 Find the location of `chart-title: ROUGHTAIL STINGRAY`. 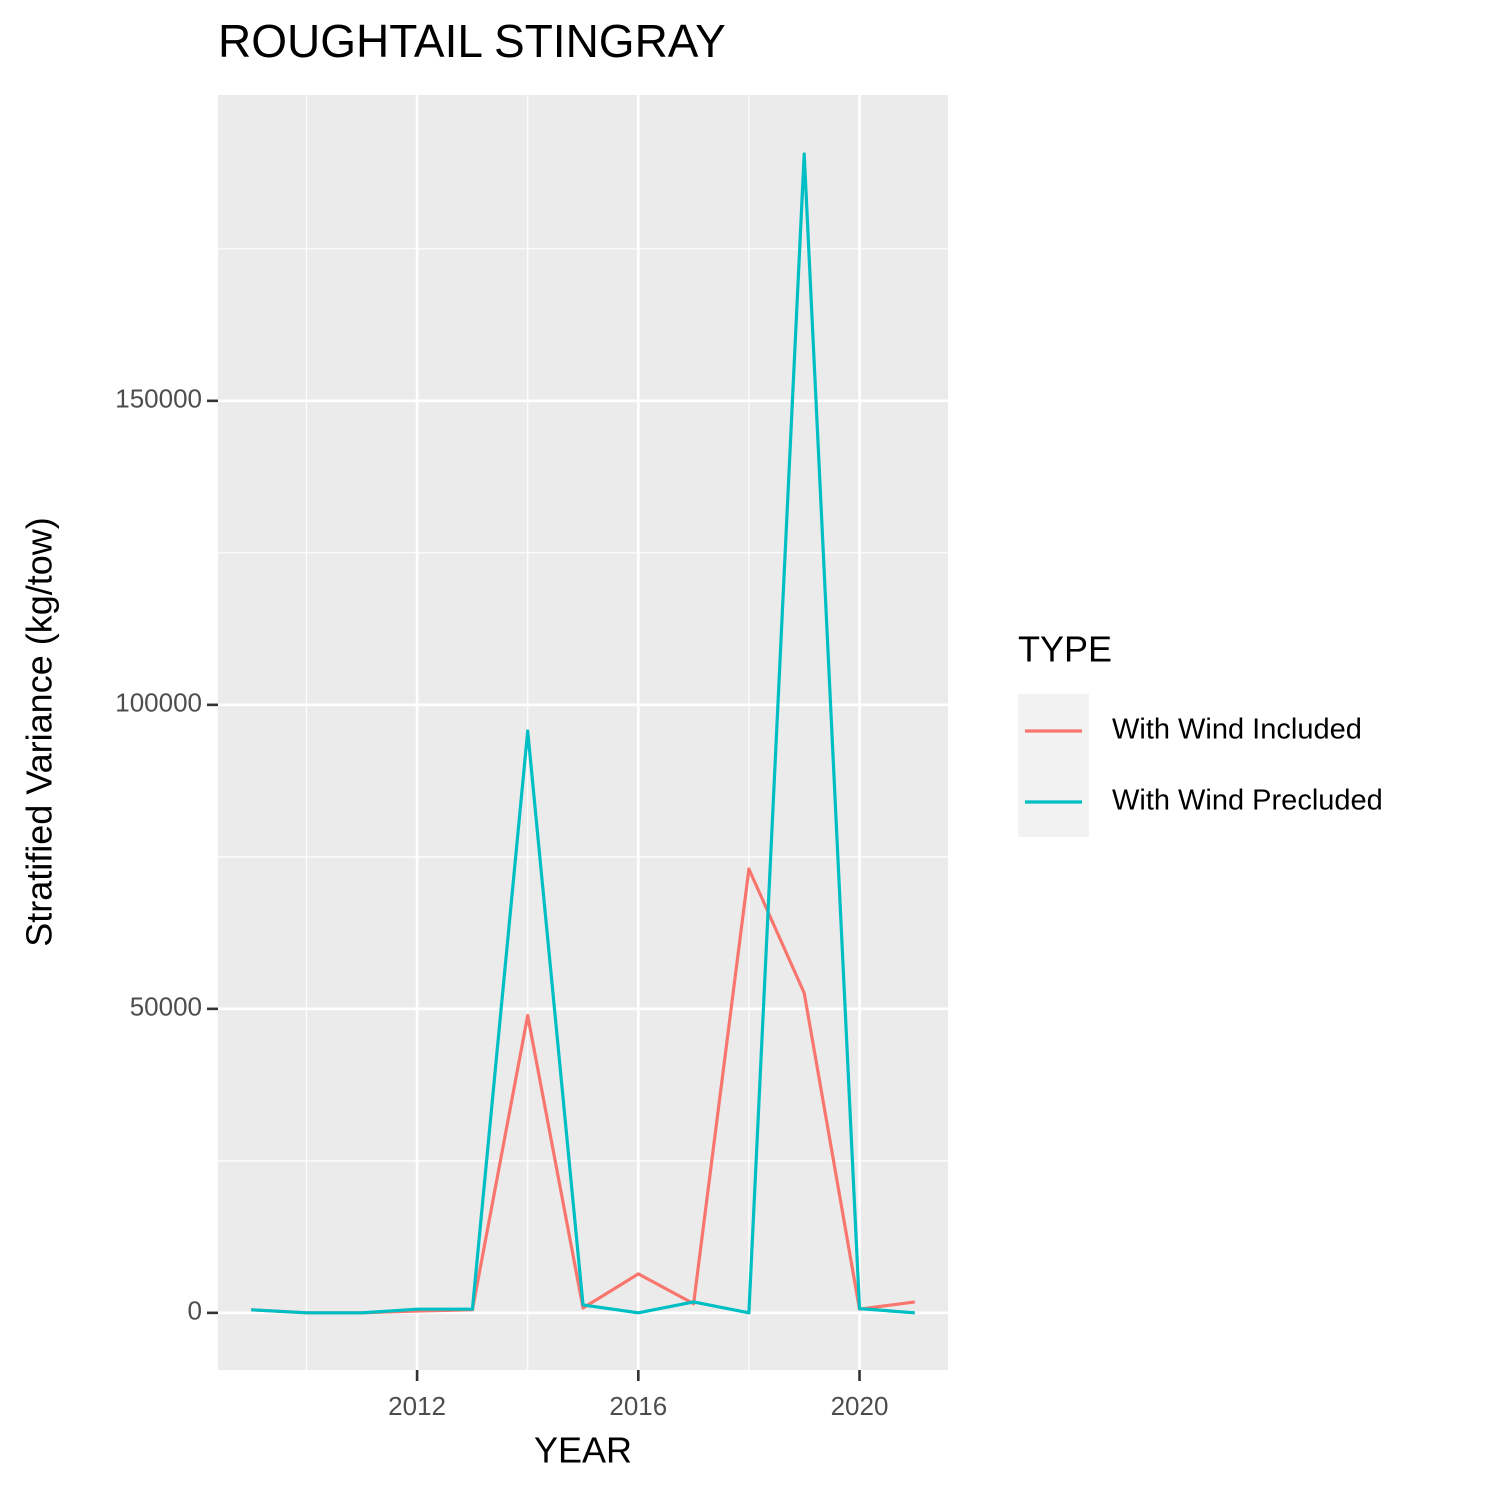

chart-title: ROUGHTAIL STINGRAY is located at coordinates (472, 41).